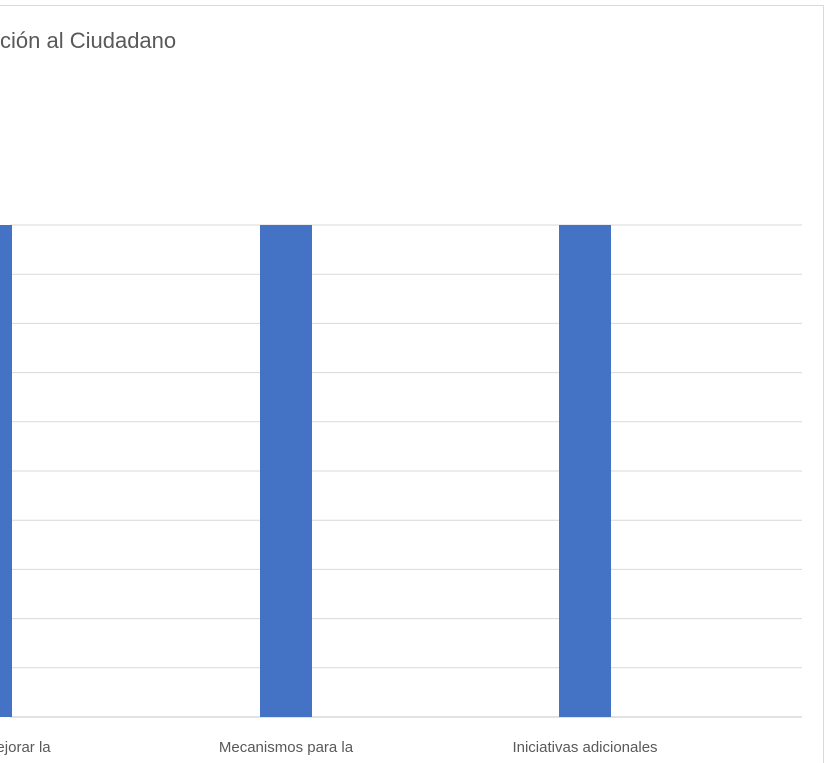  Describe the element at coordinates (88, 40) in the screenshot. I see `chart-title: ción al Ciudadano` at that location.